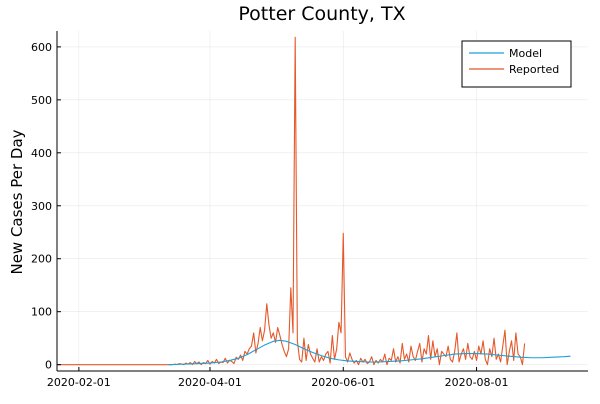 This screenshot has width=600, height=404. What do you see at coordinates (369, 352) in the screenshot?
I see `series-line-model` at bounding box center [369, 352].